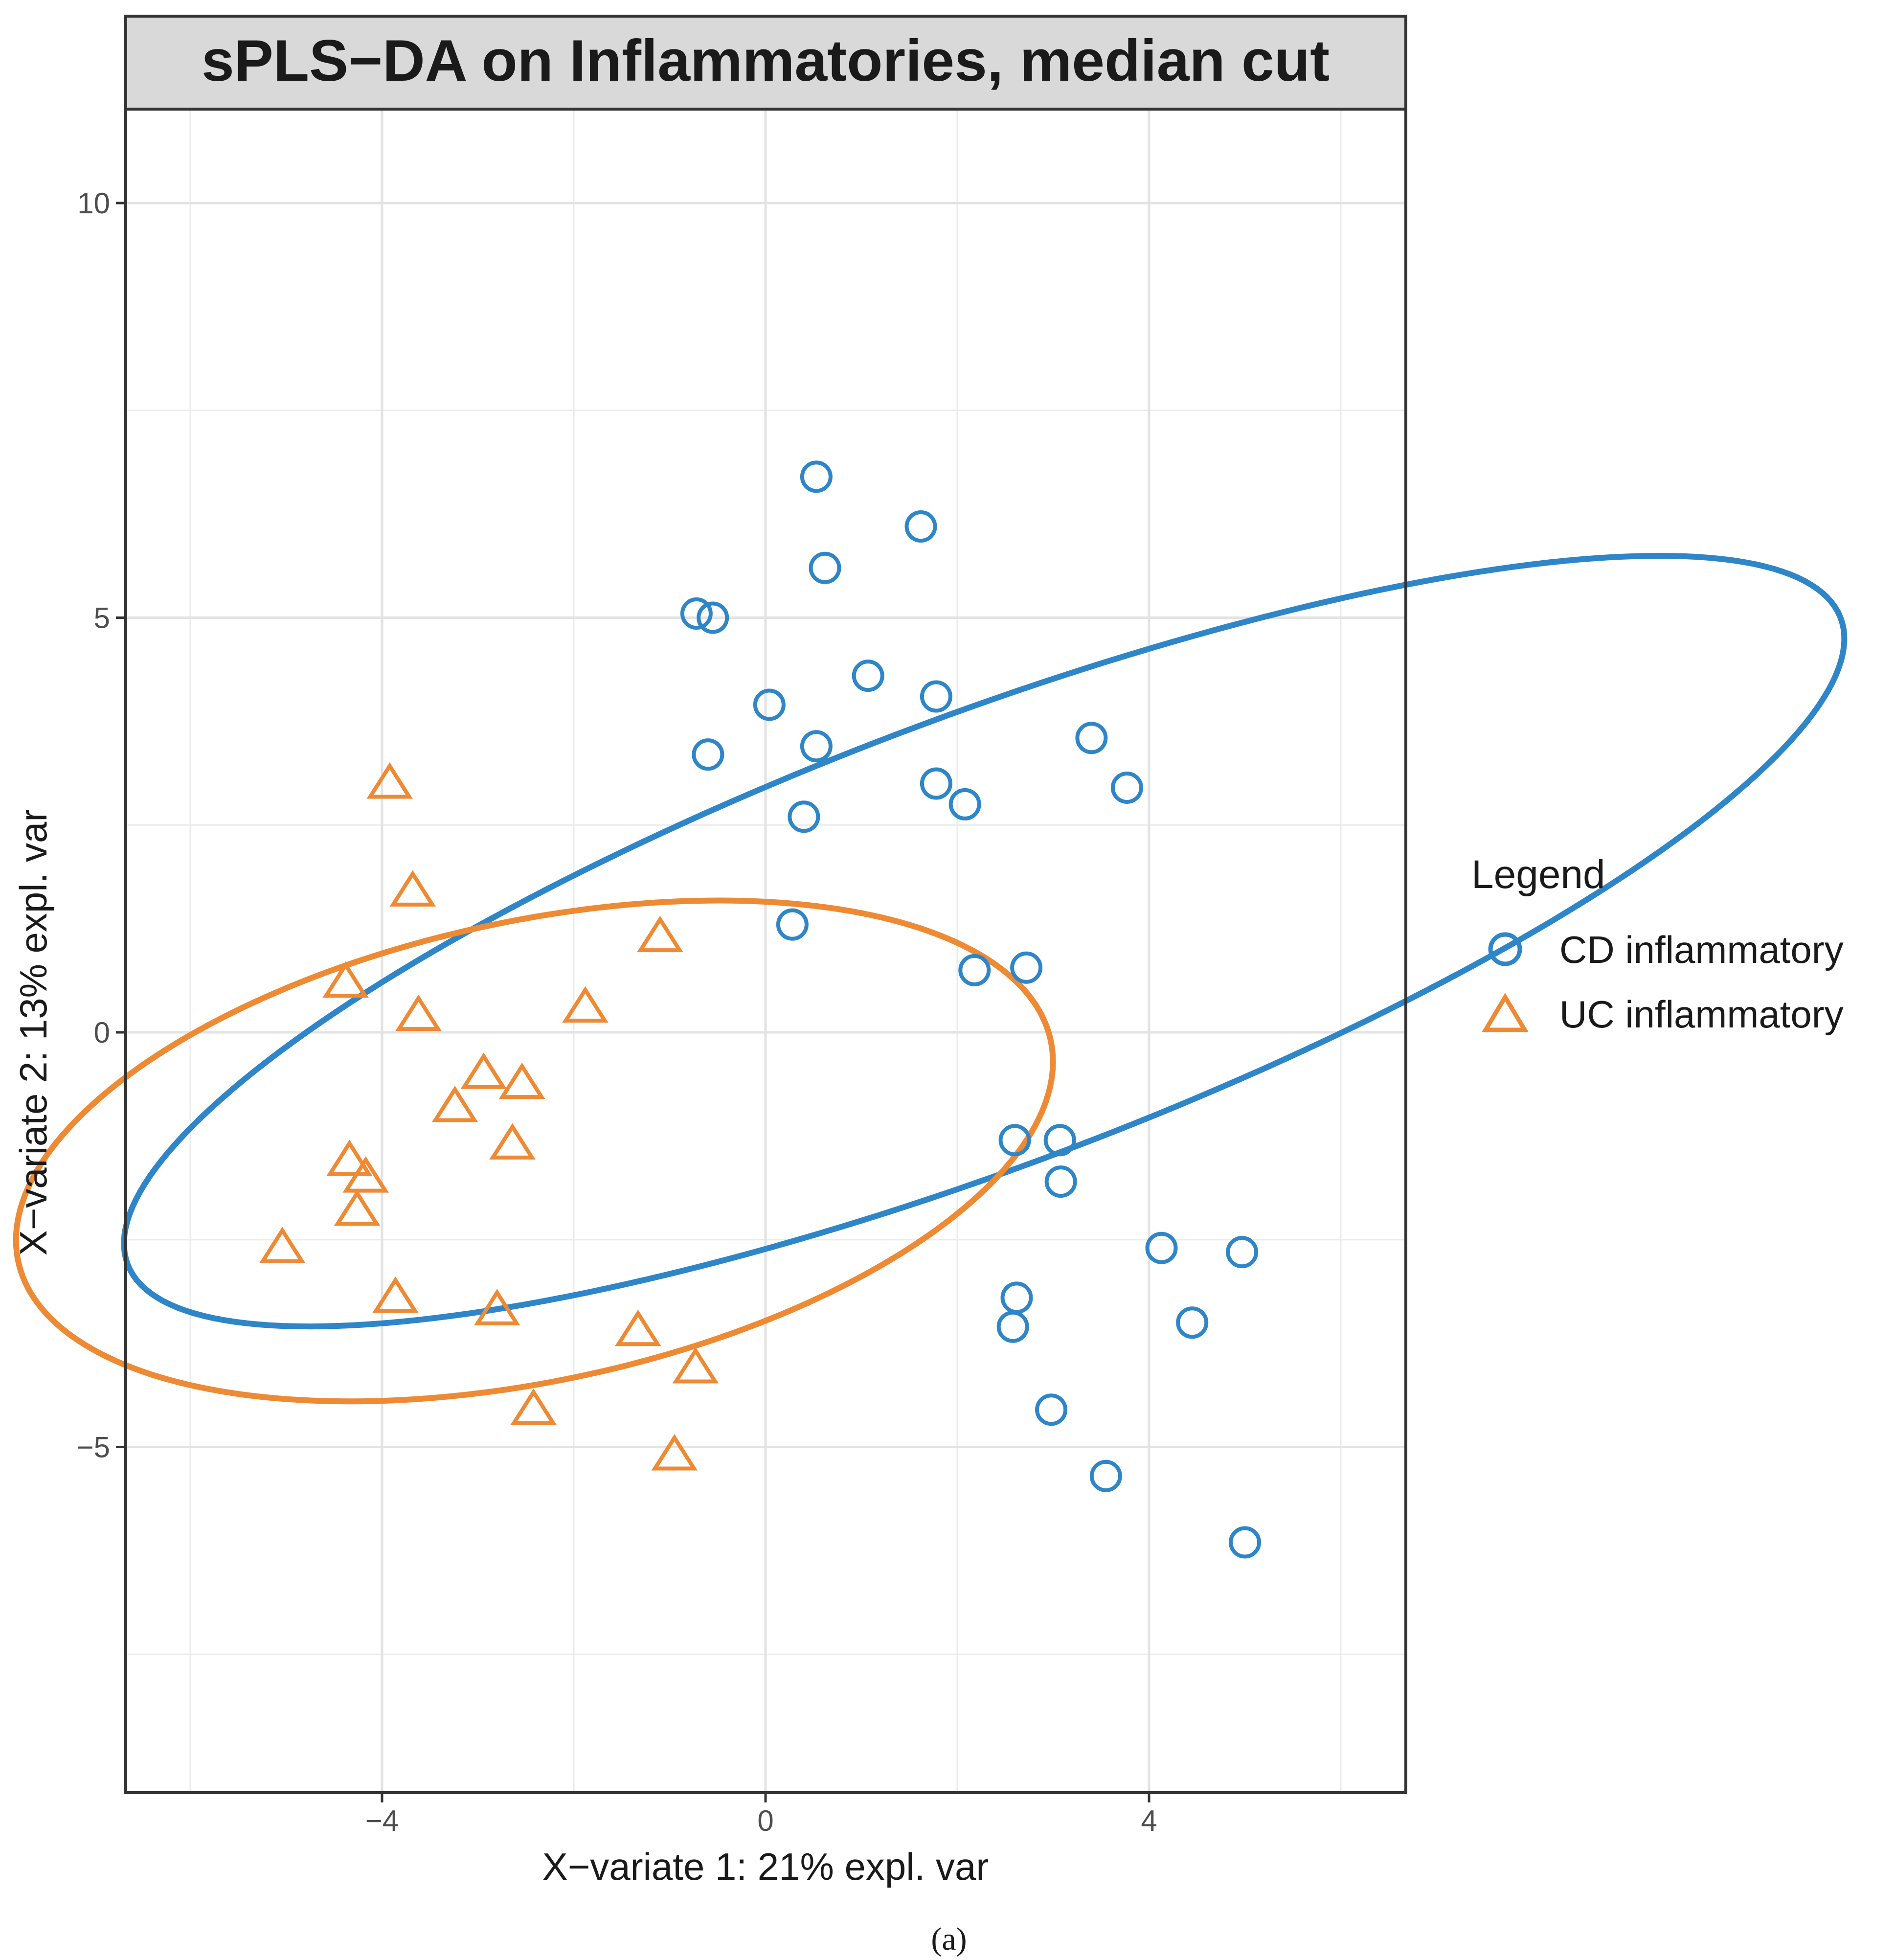 This screenshot has width=1895, height=1960. I want to click on chart-title: sPLS−DA on Inflammatories, median cut, so click(766, 60).